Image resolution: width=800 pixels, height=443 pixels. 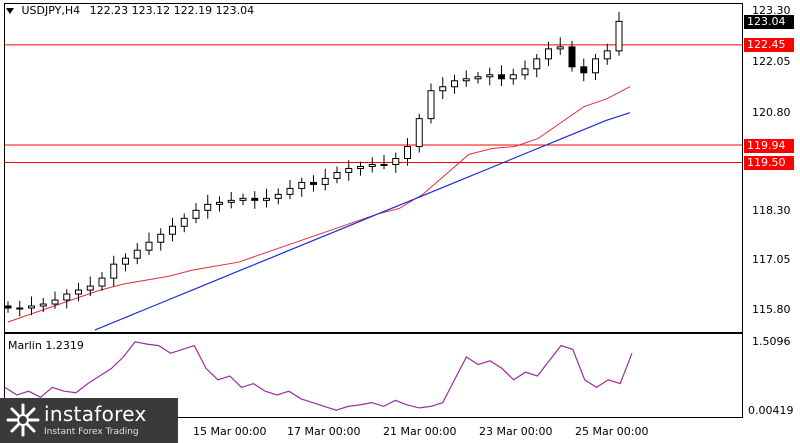 I want to click on level-tag-1: 122.45, so click(x=769, y=45).